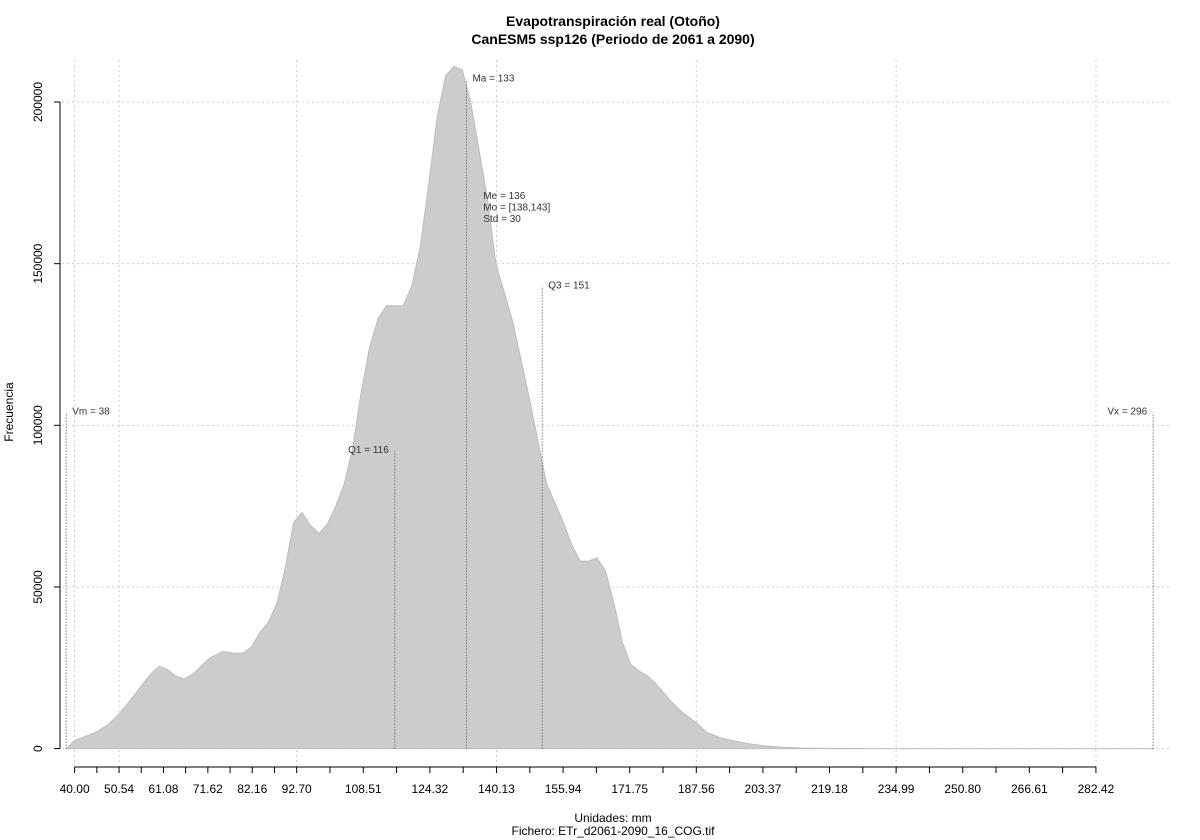  What do you see at coordinates (38, 587) in the screenshot?
I see `y-tick-label: 50000` at bounding box center [38, 587].